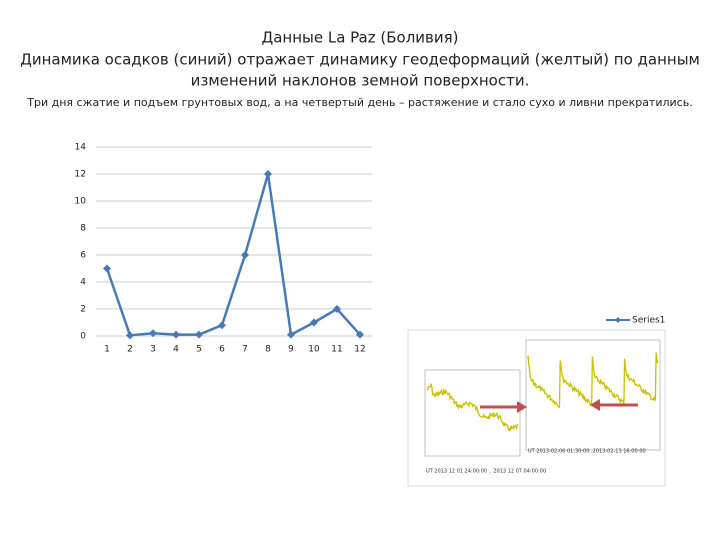 This screenshot has height=540, width=720. Describe the element at coordinates (83, 310) in the screenshot. I see `y-tick-label: 2` at that location.